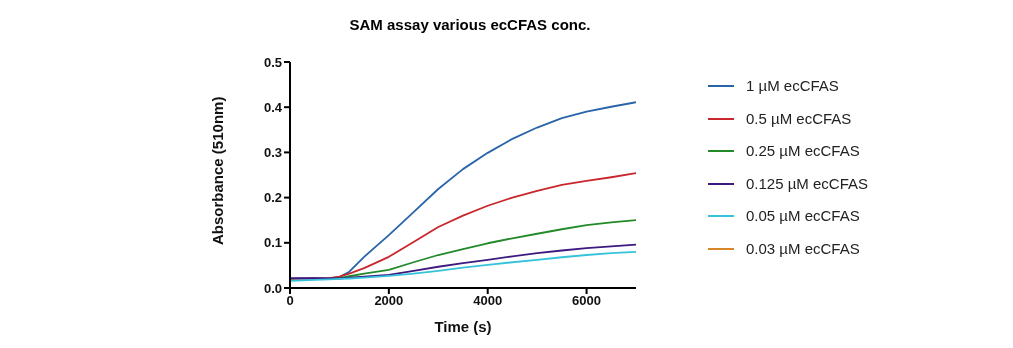  What do you see at coordinates (272, 62) in the screenshot?
I see `y-tick-label: 0.5` at bounding box center [272, 62].